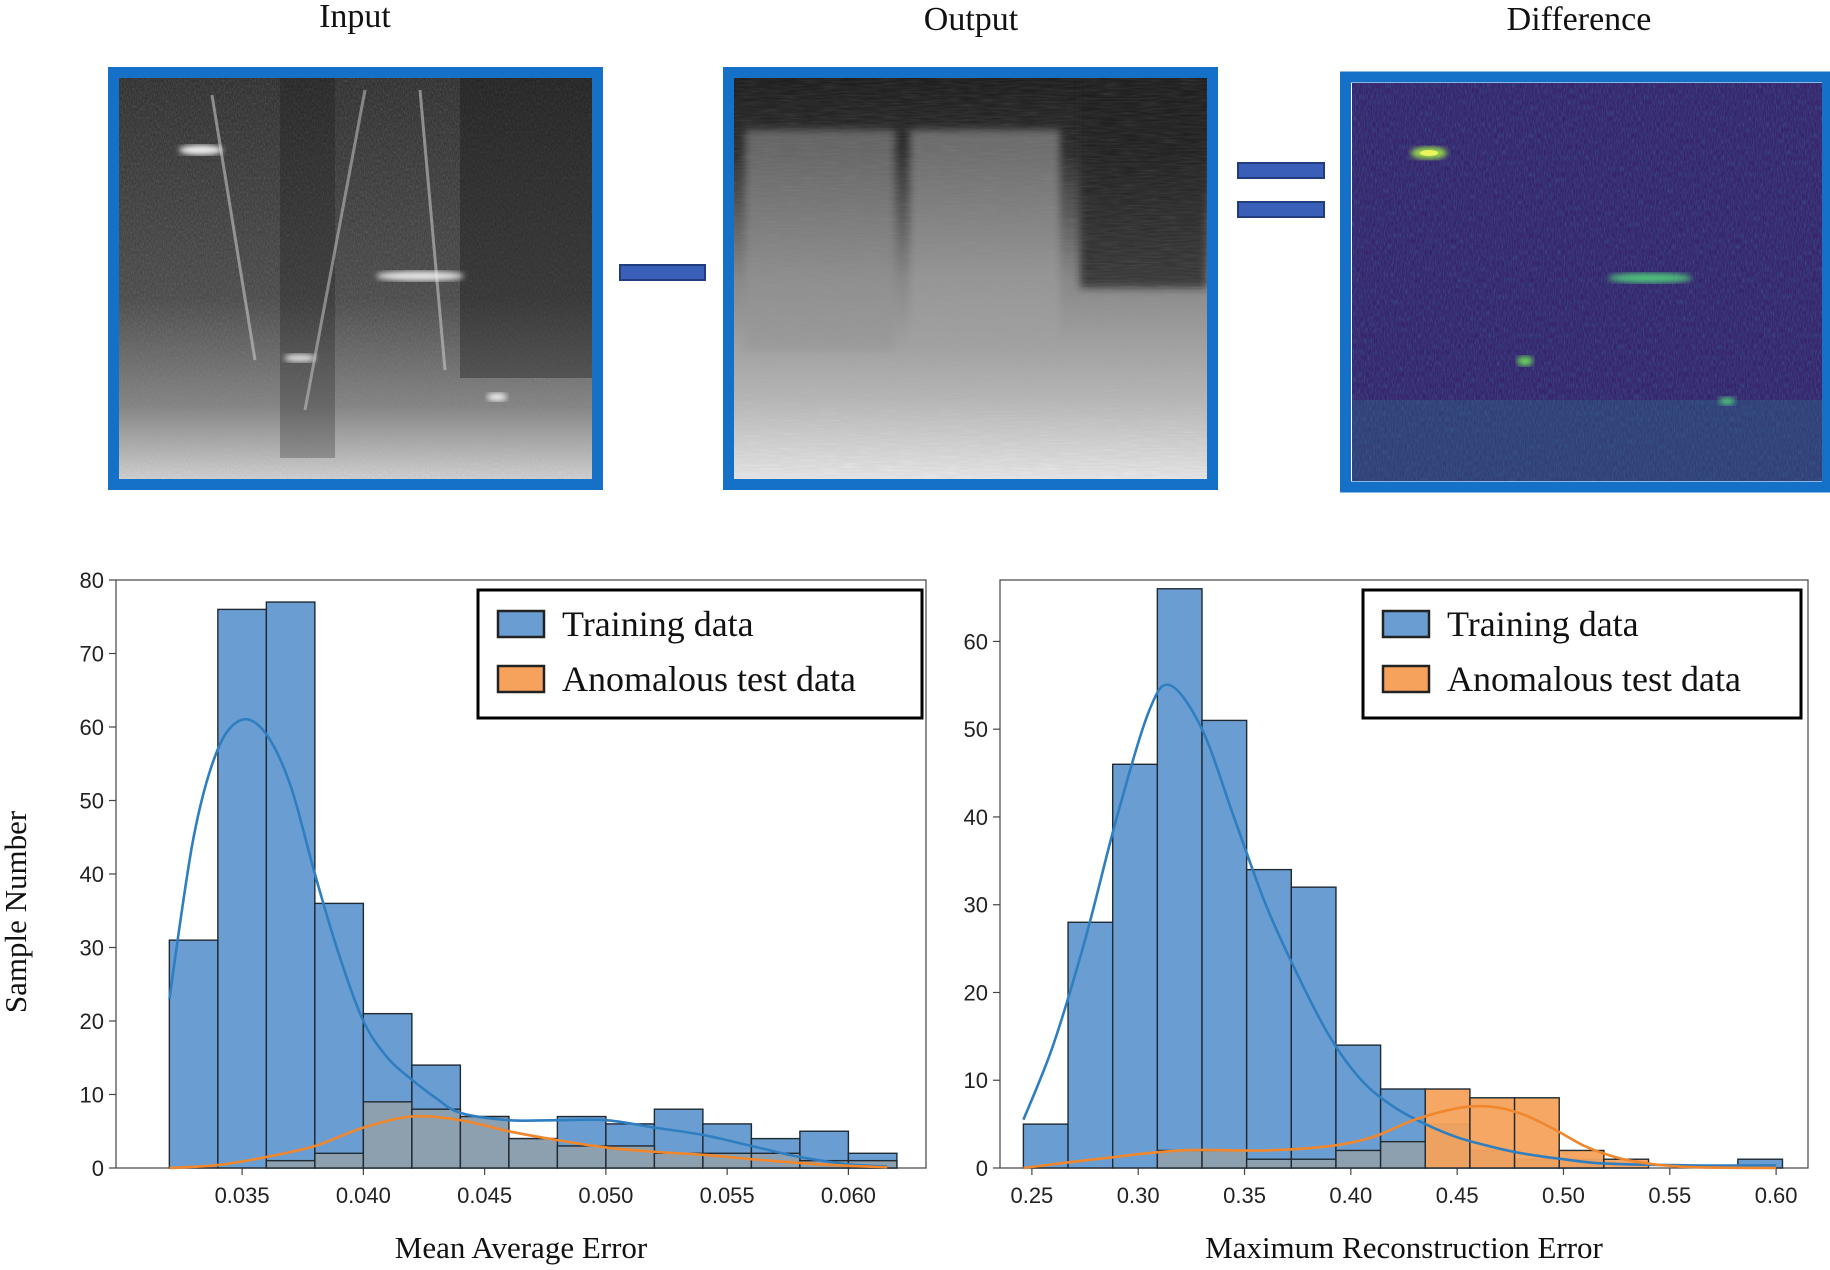 This screenshot has width=1830, height=1270. Describe the element at coordinates (1404, 1247) in the screenshot. I see `x-axis-title: Maximum Reconstruction Error` at that location.